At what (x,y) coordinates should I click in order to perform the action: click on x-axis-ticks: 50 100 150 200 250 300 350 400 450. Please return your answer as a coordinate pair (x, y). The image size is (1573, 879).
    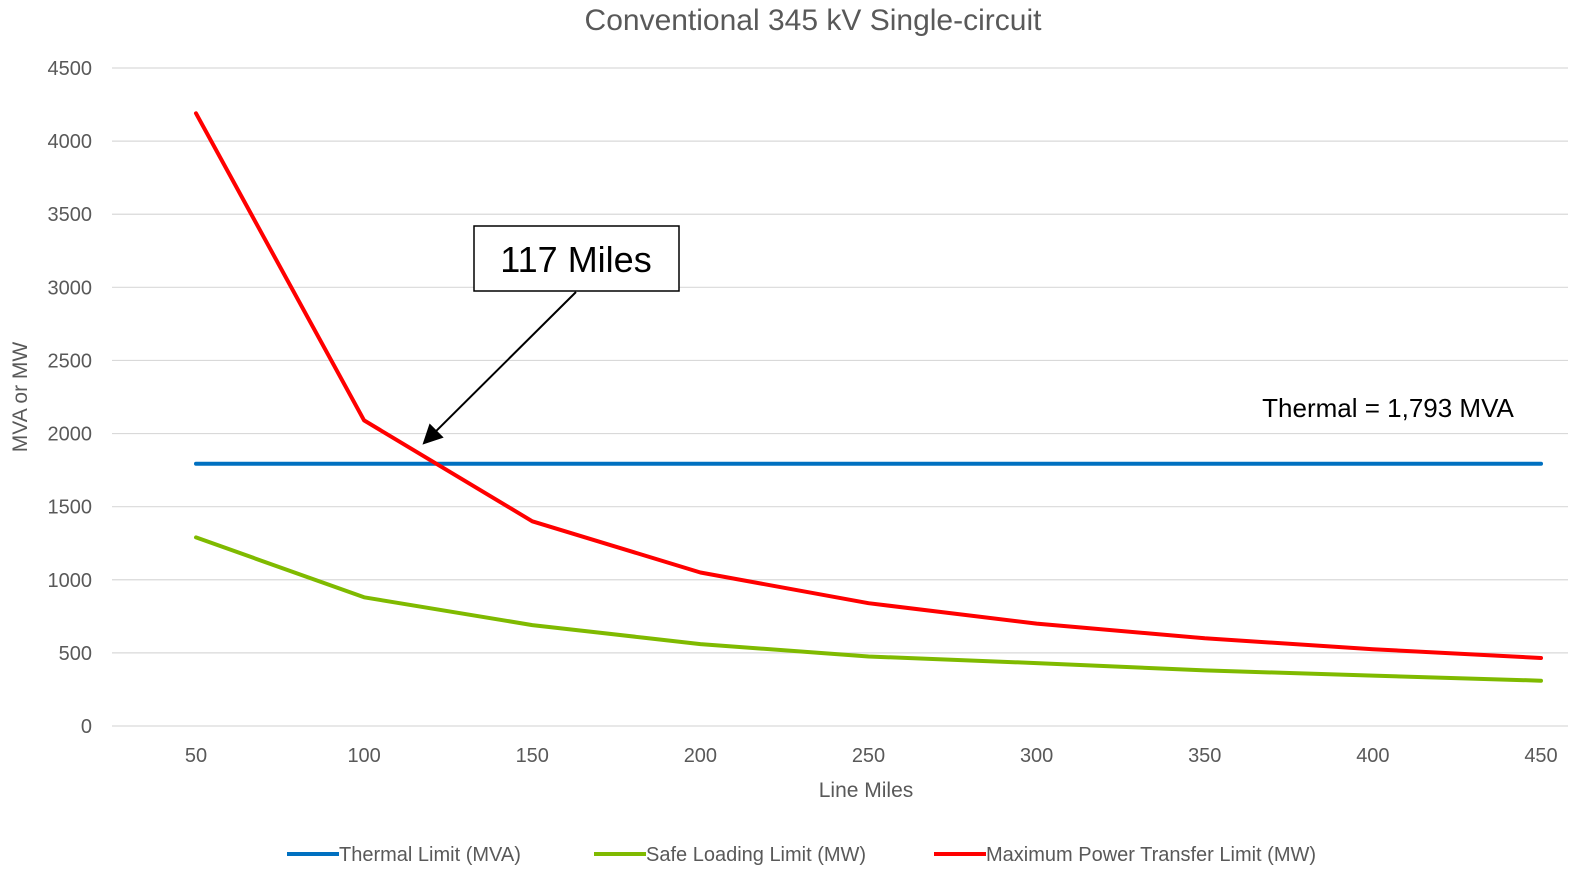
    Looking at the image, I should click on (871, 756).